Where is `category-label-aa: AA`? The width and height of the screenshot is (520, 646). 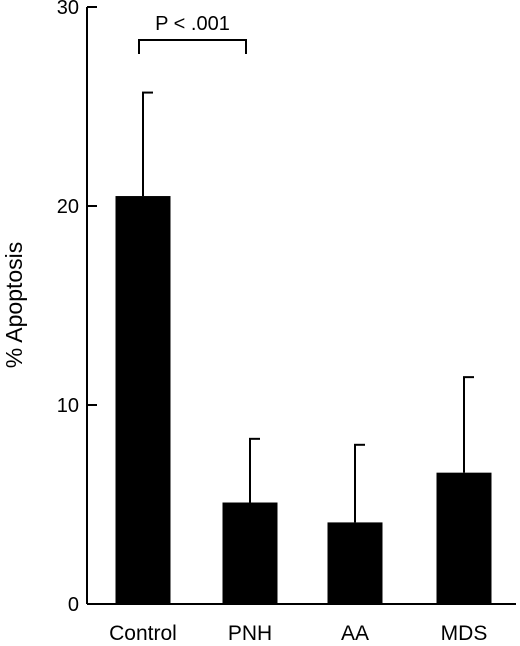 category-label-aa: AA is located at coordinates (355, 633).